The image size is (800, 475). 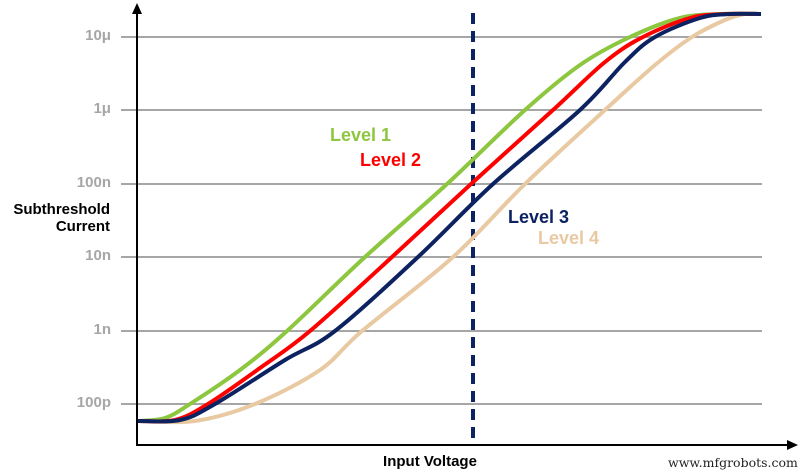 What do you see at coordinates (569, 238) in the screenshot?
I see `label-level-4: Level 4` at bounding box center [569, 238].